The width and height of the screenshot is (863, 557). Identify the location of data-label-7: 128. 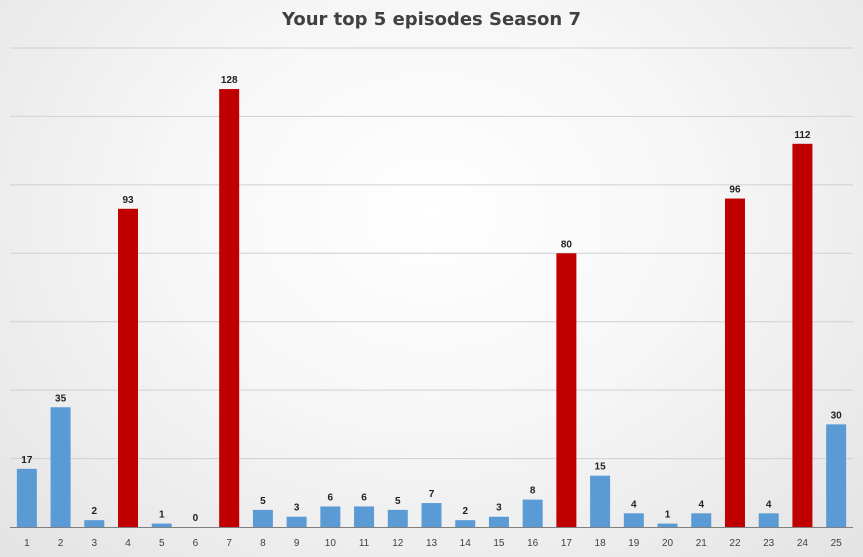
(229, 80).